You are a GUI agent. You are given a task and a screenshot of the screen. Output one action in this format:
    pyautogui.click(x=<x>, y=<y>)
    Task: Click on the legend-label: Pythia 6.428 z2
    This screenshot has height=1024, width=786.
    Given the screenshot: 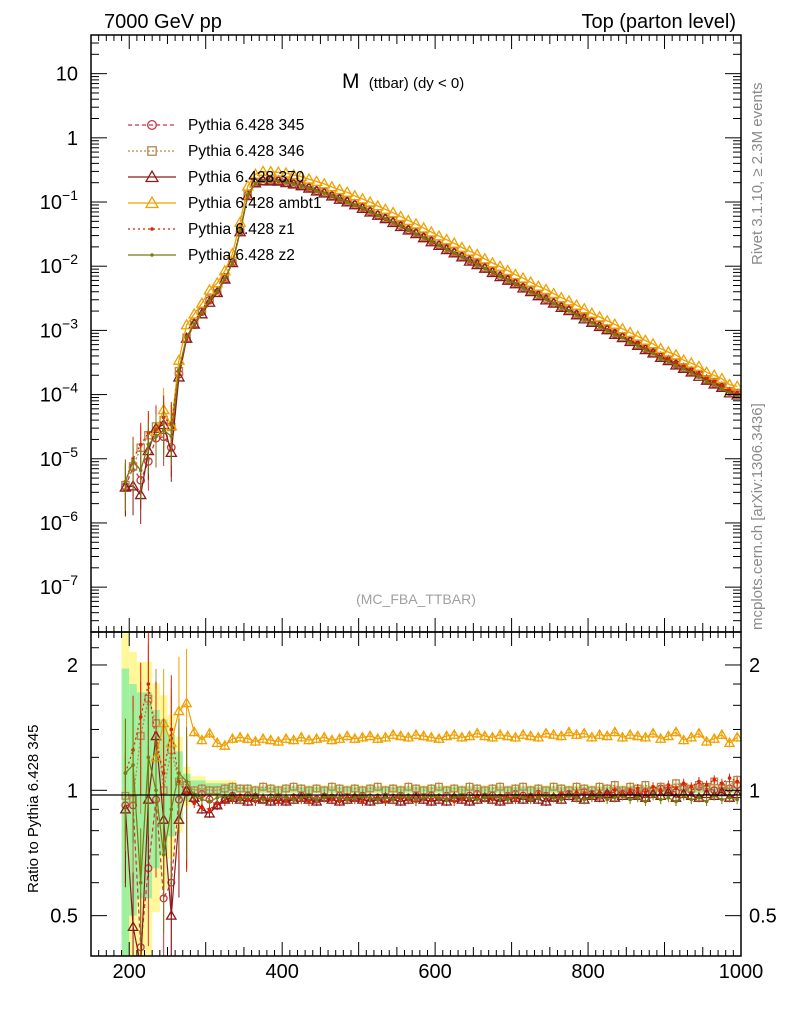 What is the action you would take?
    pyautogui.click(x=241, y=255)
    